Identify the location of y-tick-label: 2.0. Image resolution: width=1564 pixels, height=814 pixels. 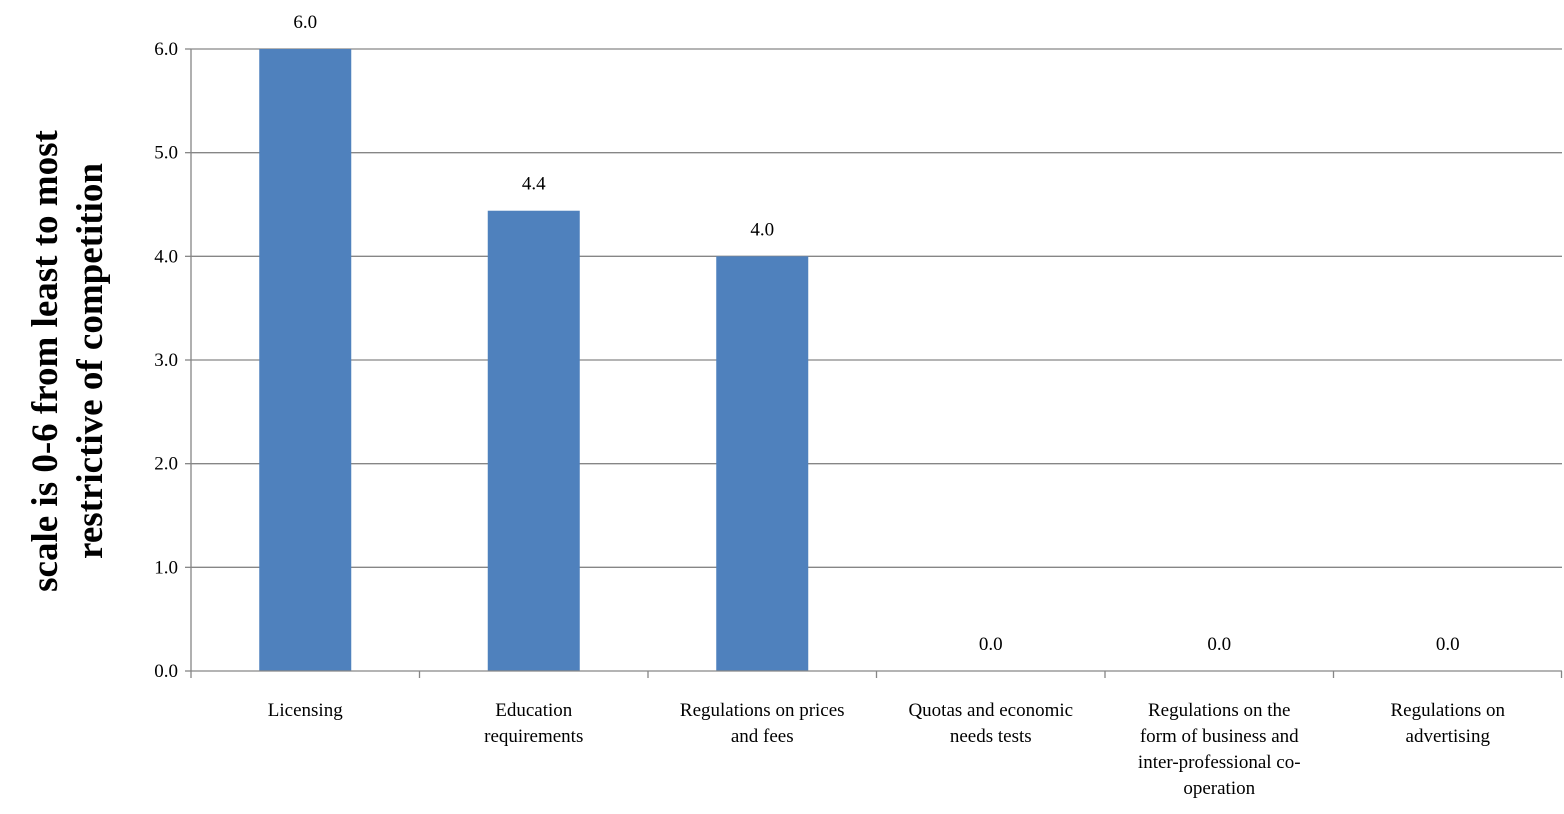
(166, 464).